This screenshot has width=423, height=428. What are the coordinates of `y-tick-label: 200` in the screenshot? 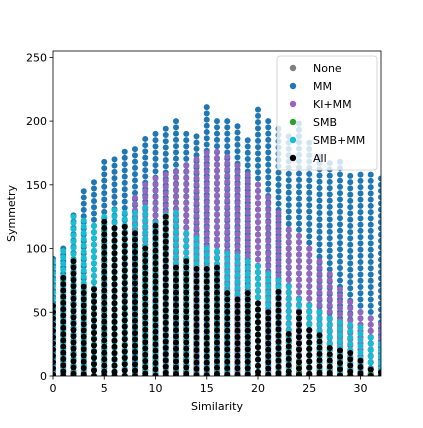 It's located at (36, 121).